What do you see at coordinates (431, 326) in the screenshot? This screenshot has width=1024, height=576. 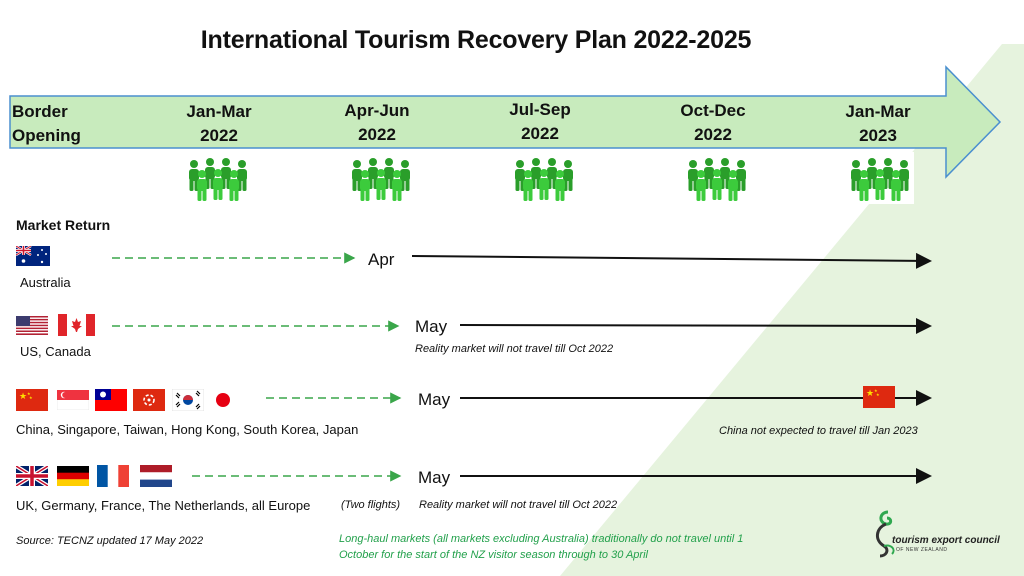 I see `month-us-canada: May` at bounding box center [431, 326].